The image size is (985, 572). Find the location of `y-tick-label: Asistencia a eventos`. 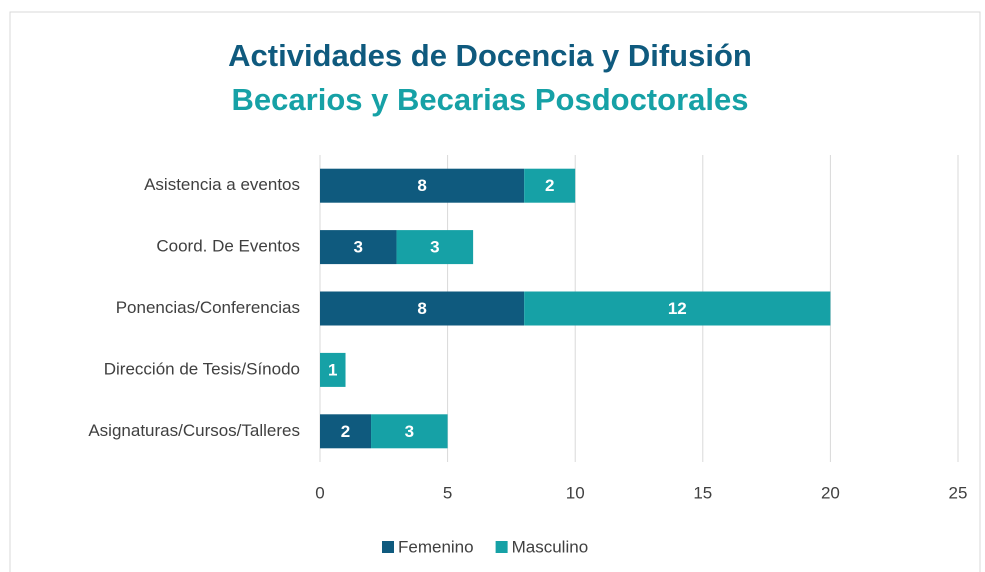

y-tick-label: Asistencia a eventos is located at coordinates (222, 184).